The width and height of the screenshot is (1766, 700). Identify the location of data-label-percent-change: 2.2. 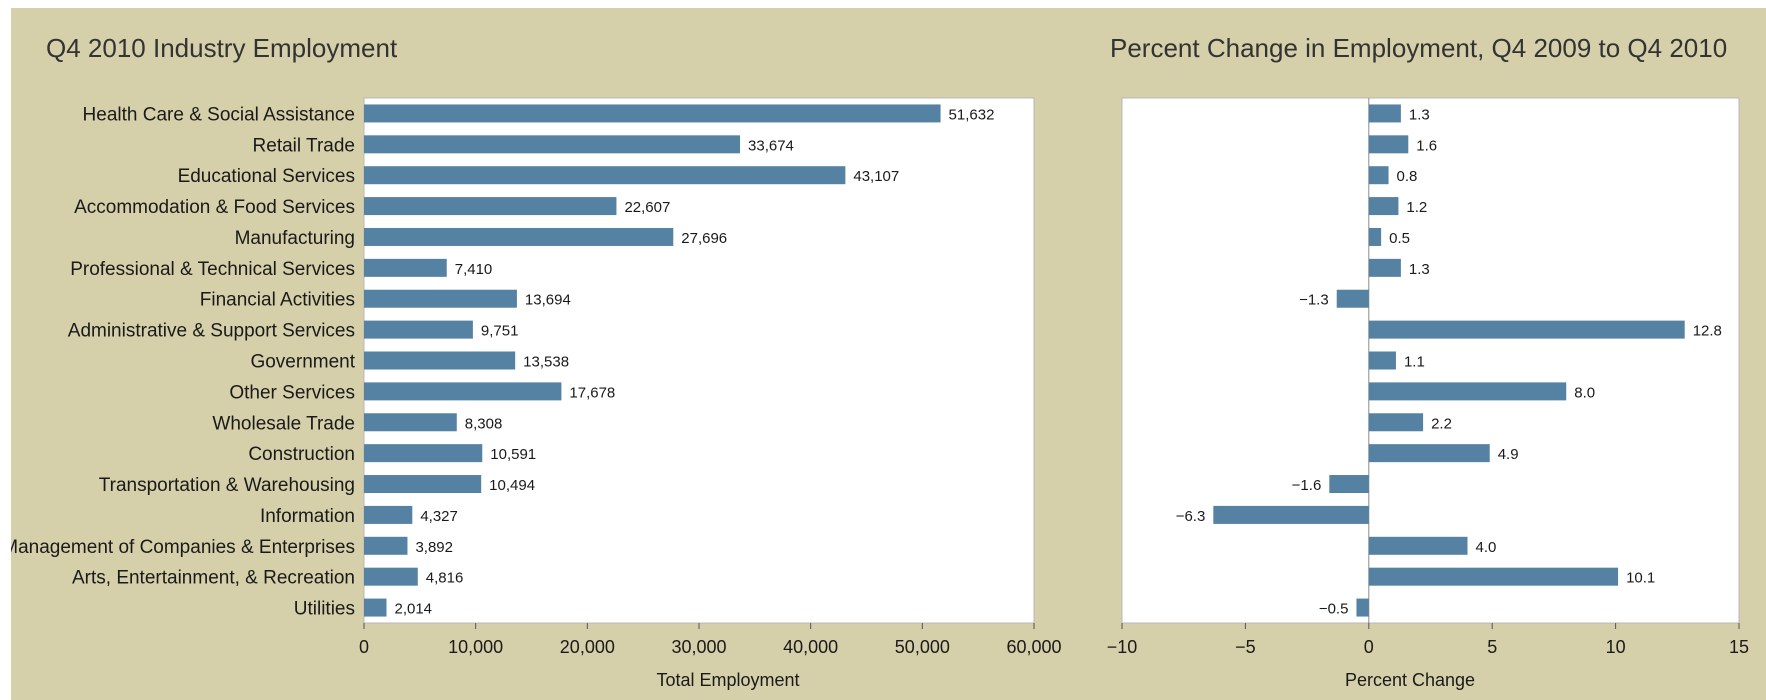
(1441, 423).